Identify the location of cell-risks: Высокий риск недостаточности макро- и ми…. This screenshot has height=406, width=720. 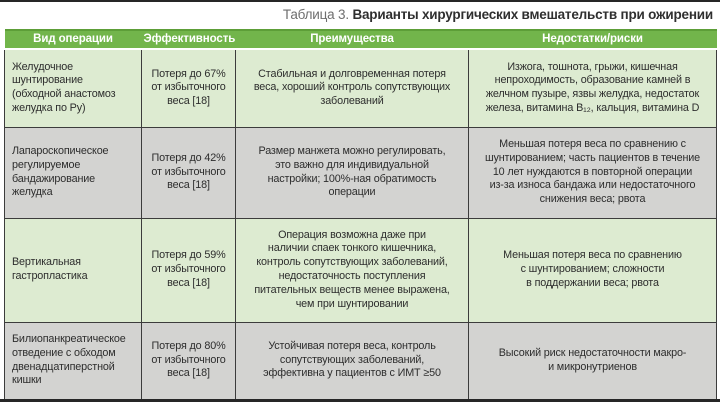
(592, 360).